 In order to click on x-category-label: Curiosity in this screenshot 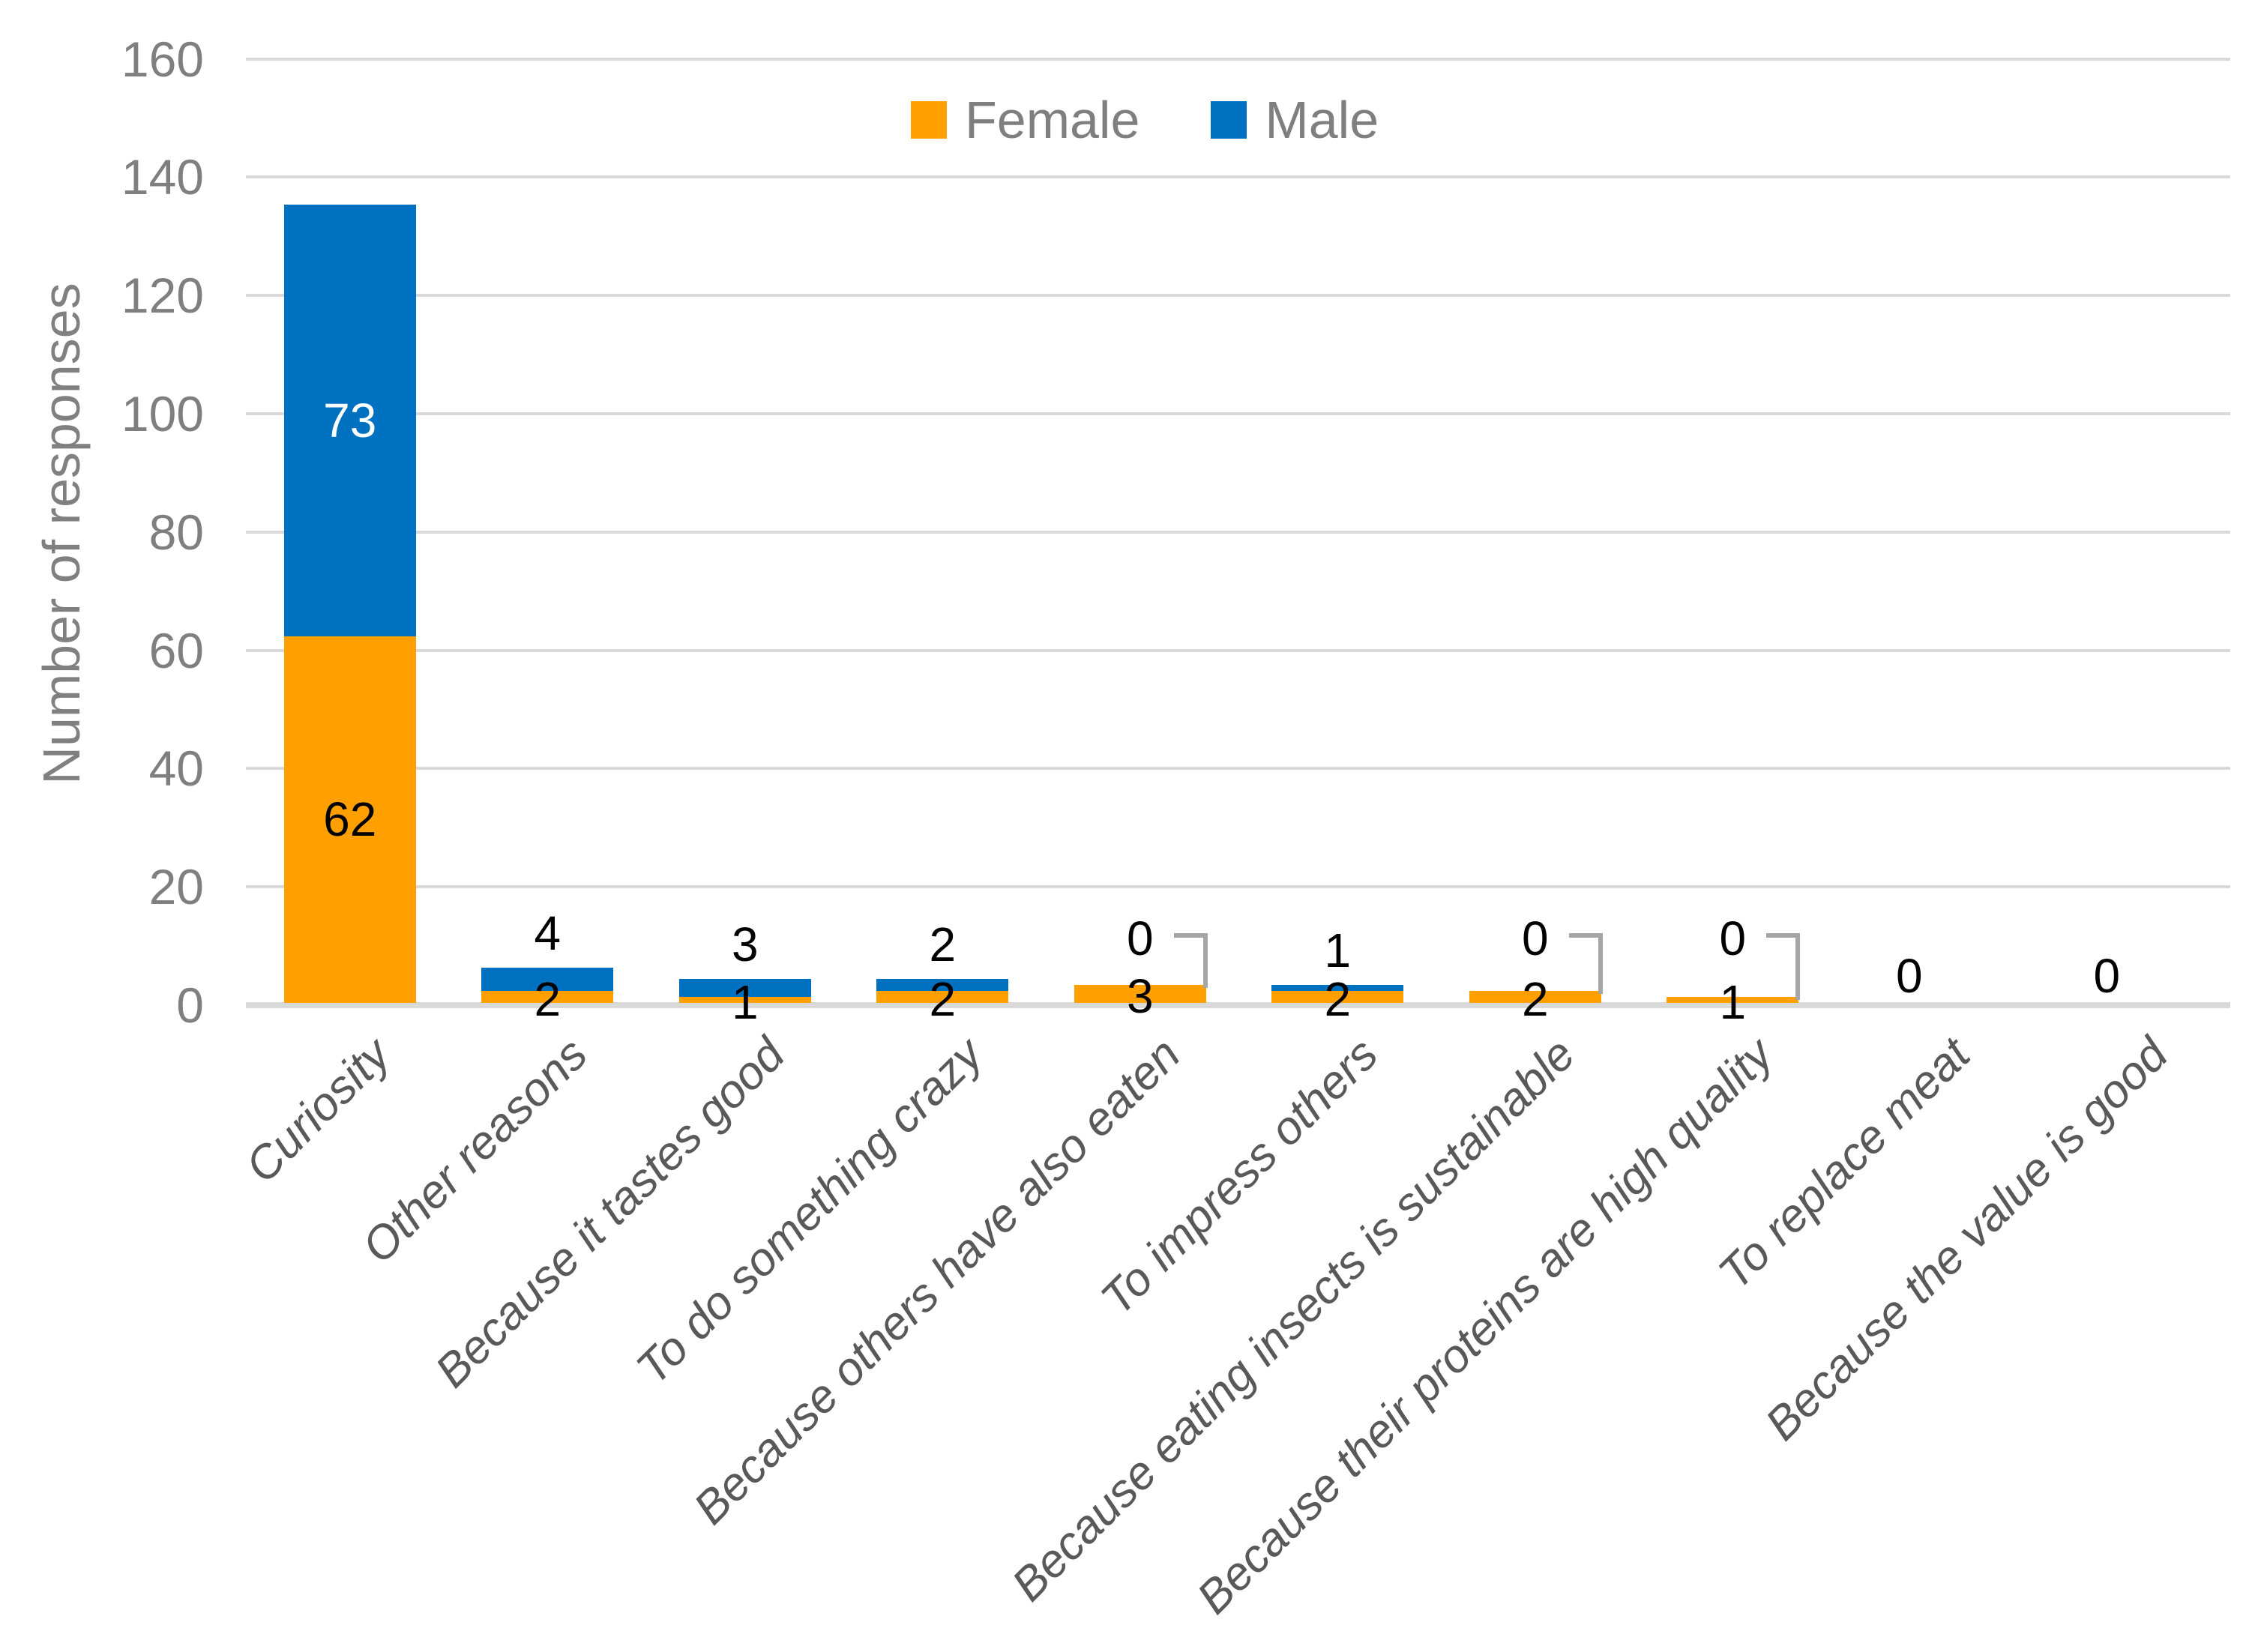, I will do `click(318, 1110)`.